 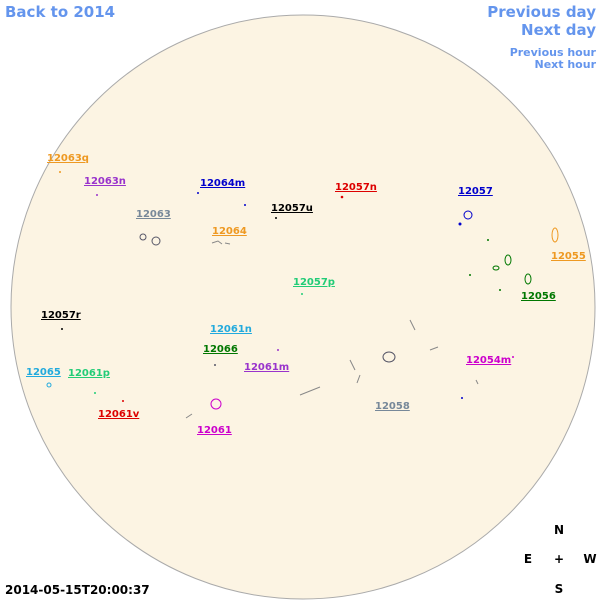 I want to click on region-label: 12058, so click(x=392, y=406).